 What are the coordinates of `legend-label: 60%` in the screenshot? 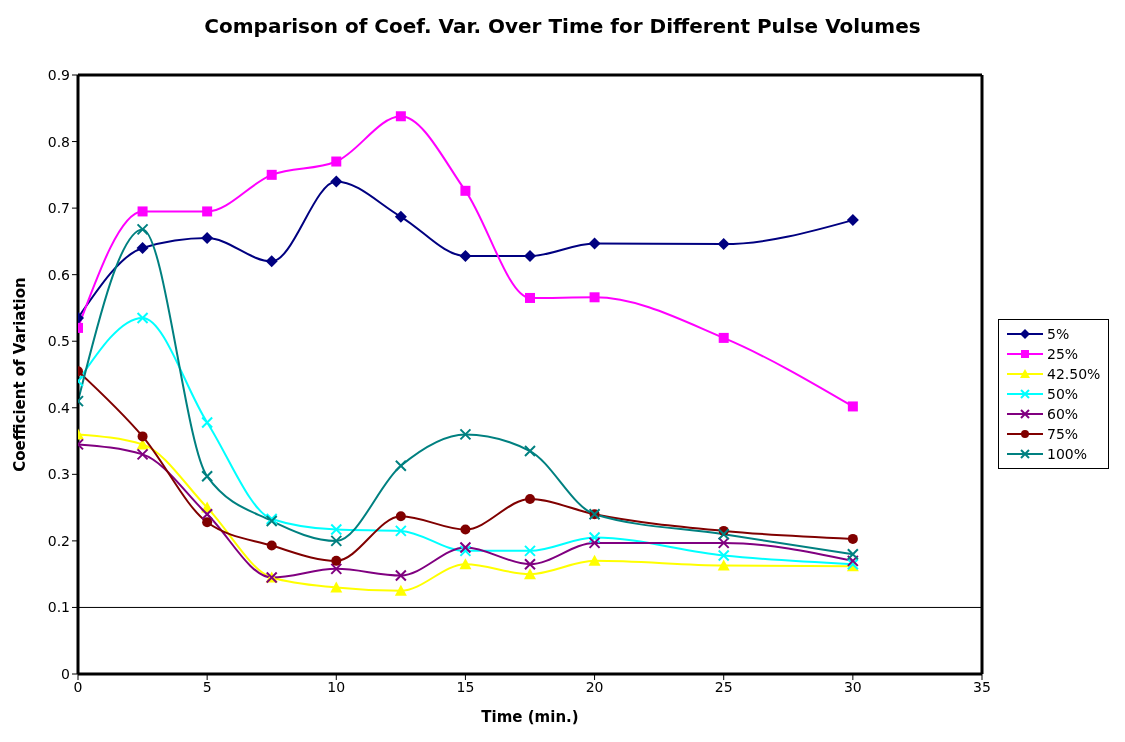 It's located at (1063, 414).